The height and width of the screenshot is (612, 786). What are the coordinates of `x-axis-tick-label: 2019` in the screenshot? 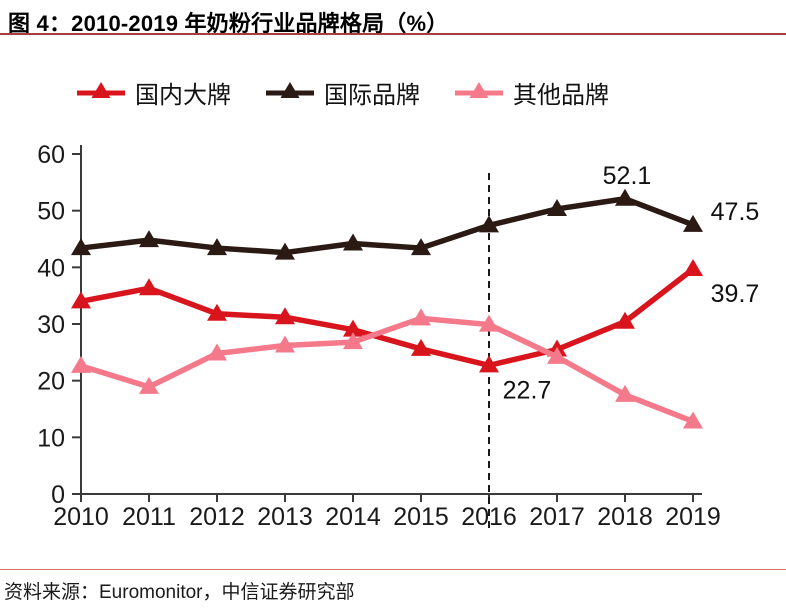 It's located at (693, 517).